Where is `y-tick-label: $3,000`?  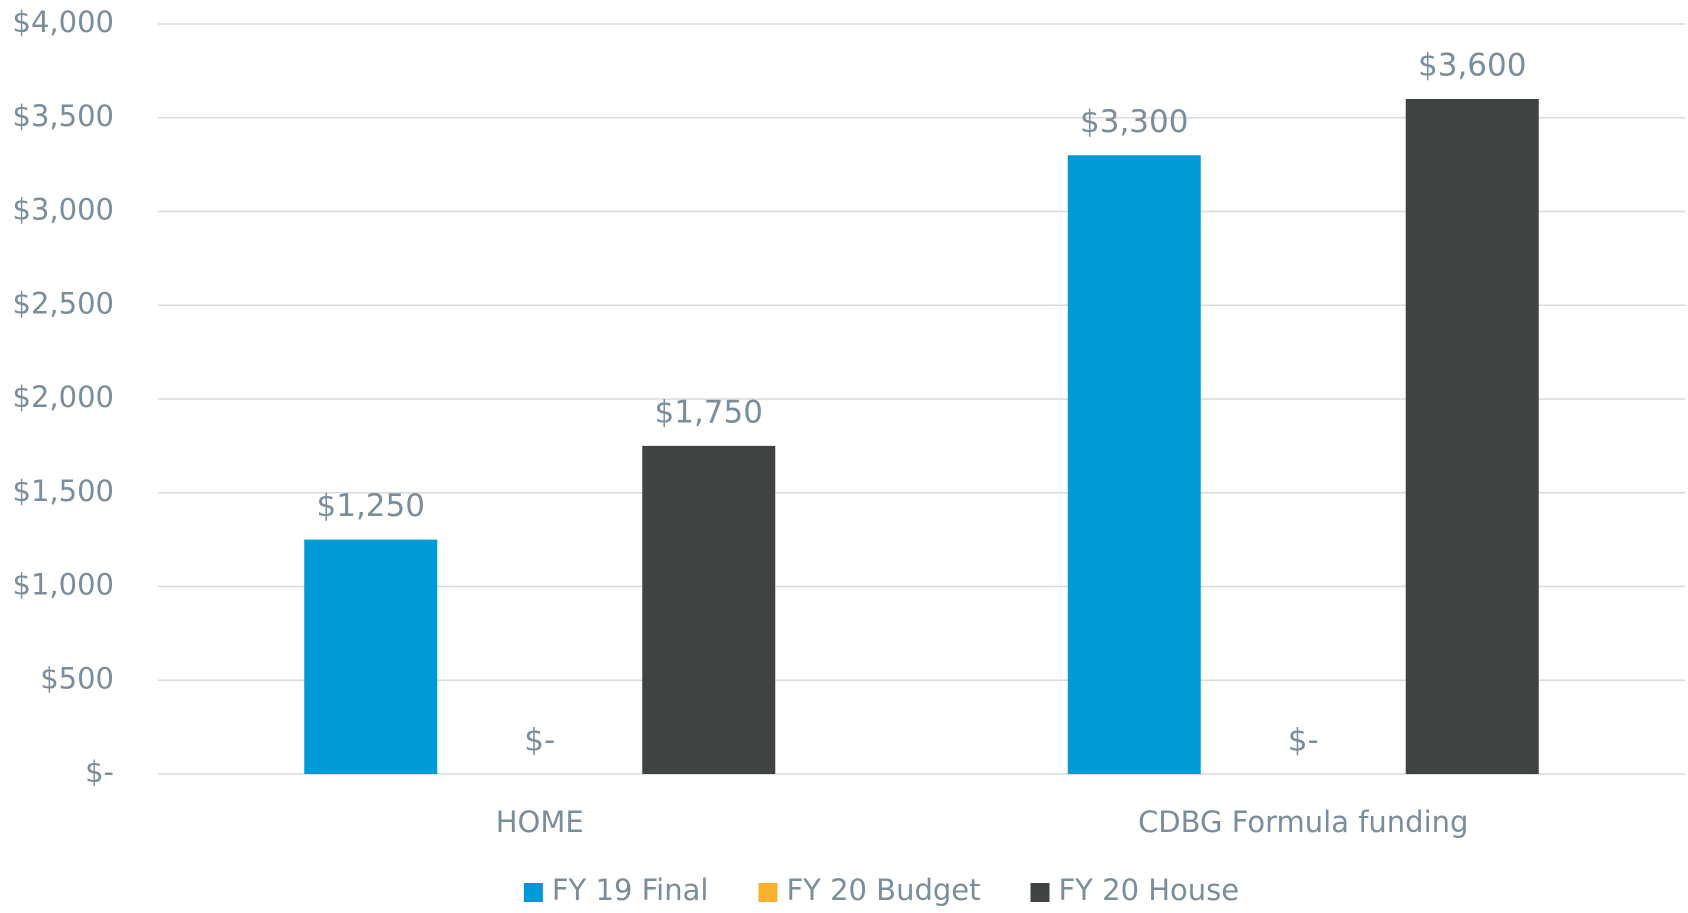
y-tick-label: $3,000 is located at coordinates (63, 210).